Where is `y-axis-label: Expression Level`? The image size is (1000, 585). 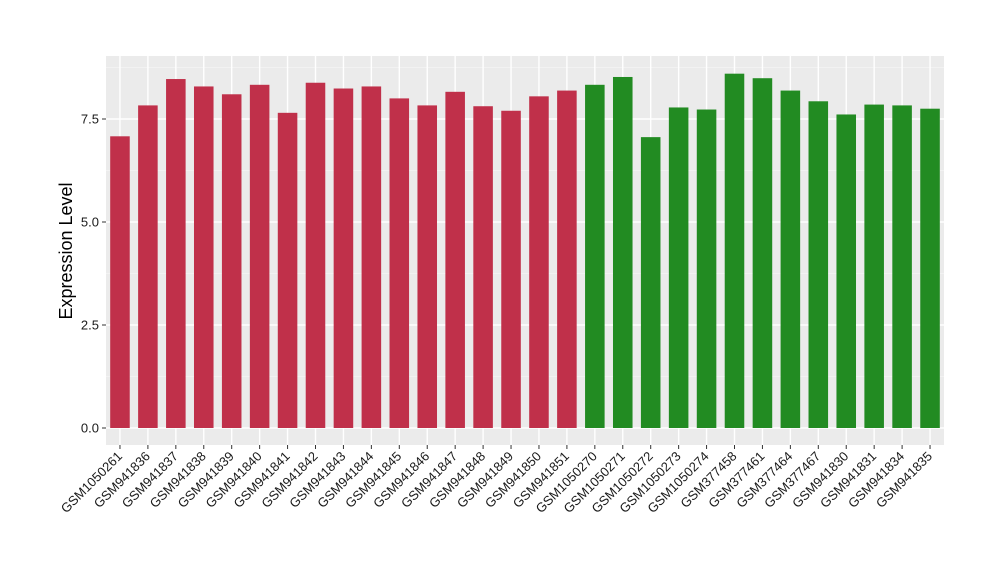 y-axis-label: Expression Level is located at coordinates (66, 250).